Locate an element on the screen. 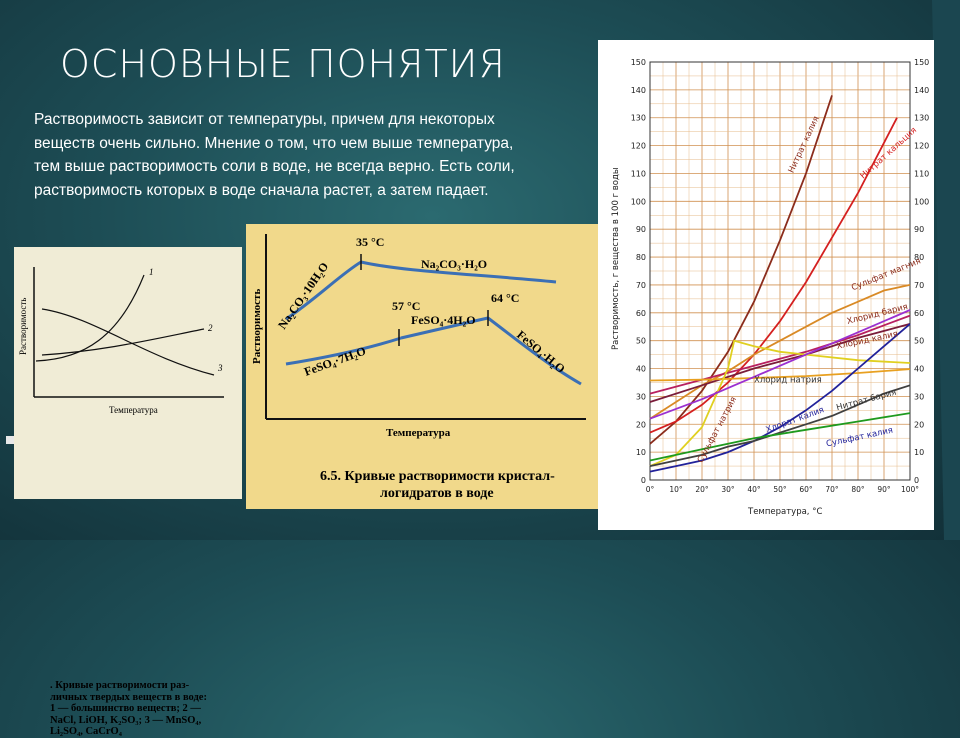 This screenshot has height=738, width=960. x-tick-label: 50° is located at coordinates (780, 489).